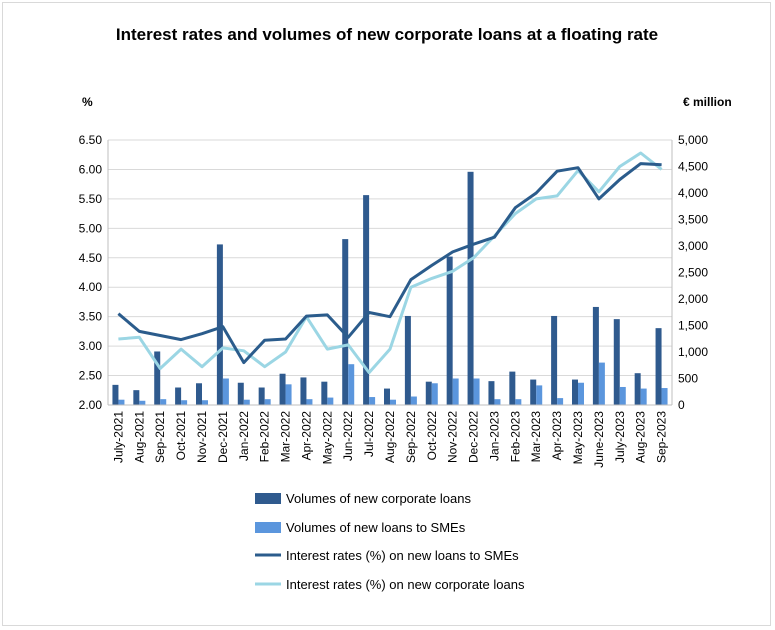 This screenshot has width=775, height=630. I want to click on left-tick-label: 5.00, so click(91, 228).